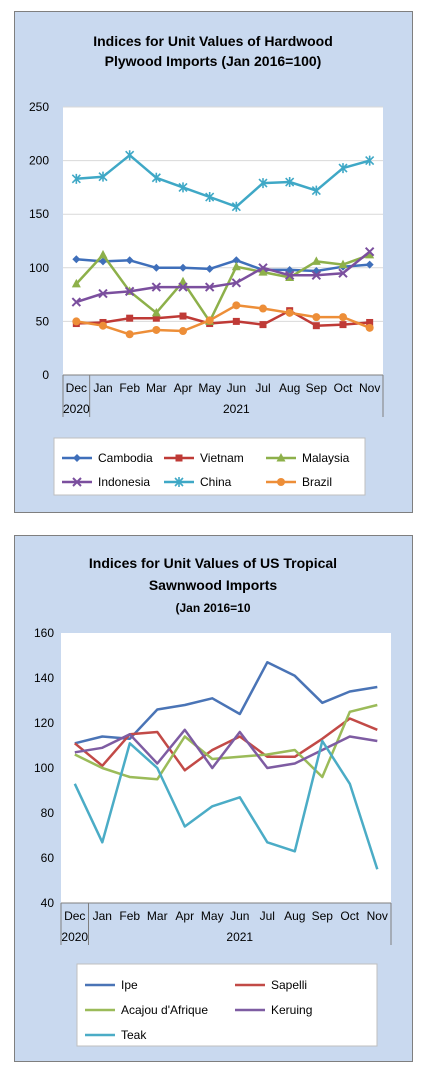 Image resolution: width=424 pixels, height=1073 pixels. Describe the element at coordinates (44, 633) in the screenshot. I see `y-tick-label: 160` at that location.